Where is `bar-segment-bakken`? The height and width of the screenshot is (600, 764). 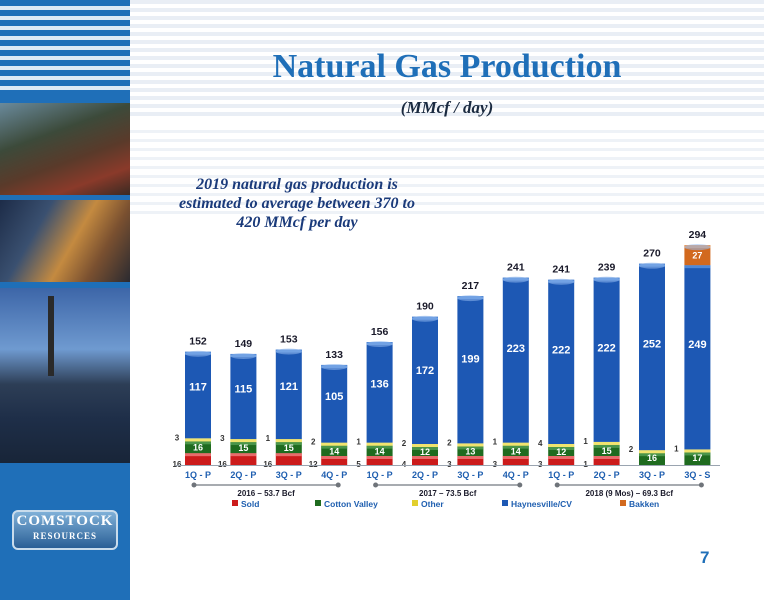
bar-segment-bakken is located at coordinates (697, 255).